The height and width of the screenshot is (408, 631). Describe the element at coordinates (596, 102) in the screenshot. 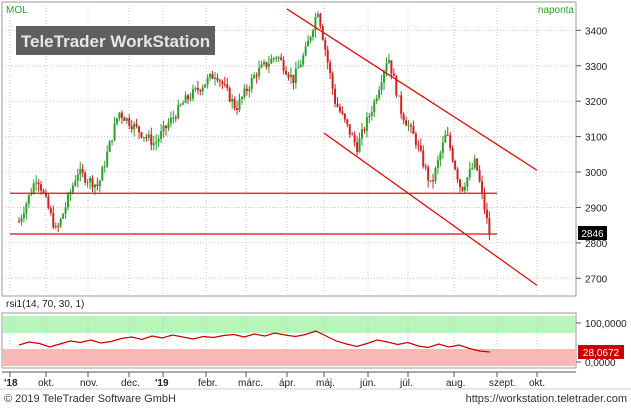

I see `price-tick-label: 3200` at that location.